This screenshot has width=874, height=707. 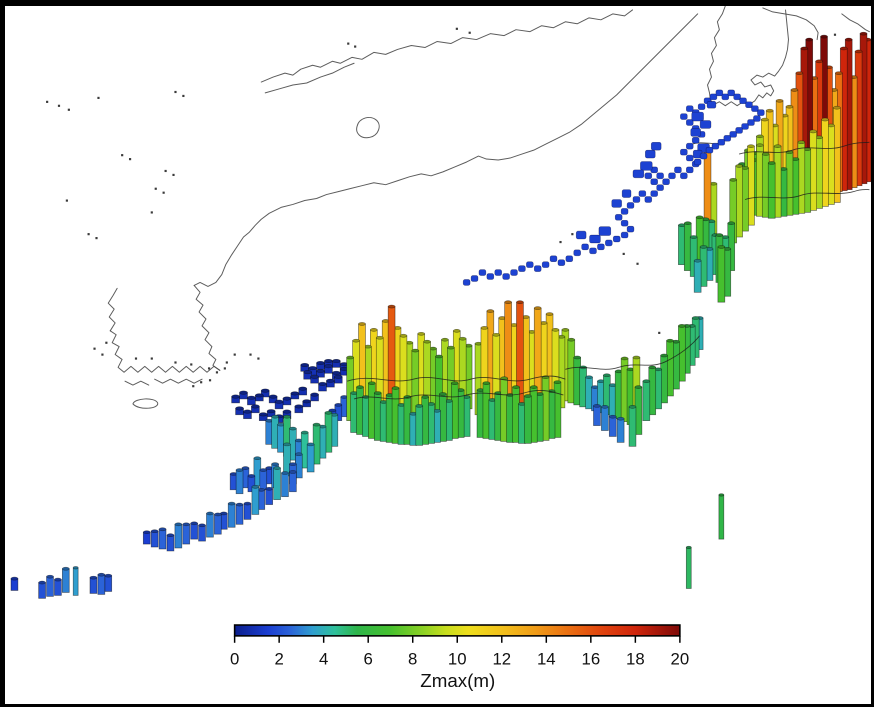 I want to click on coastline-ulleung-island, so click(x=368, y=127).